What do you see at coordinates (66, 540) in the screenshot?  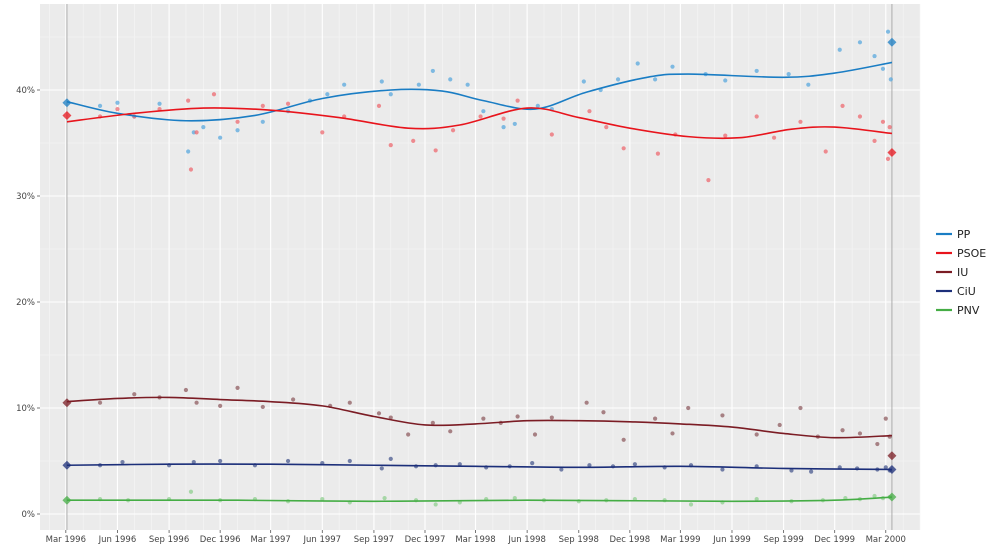 I see `x-tick-label: Mar 1996` at bounding box center [66, 540].